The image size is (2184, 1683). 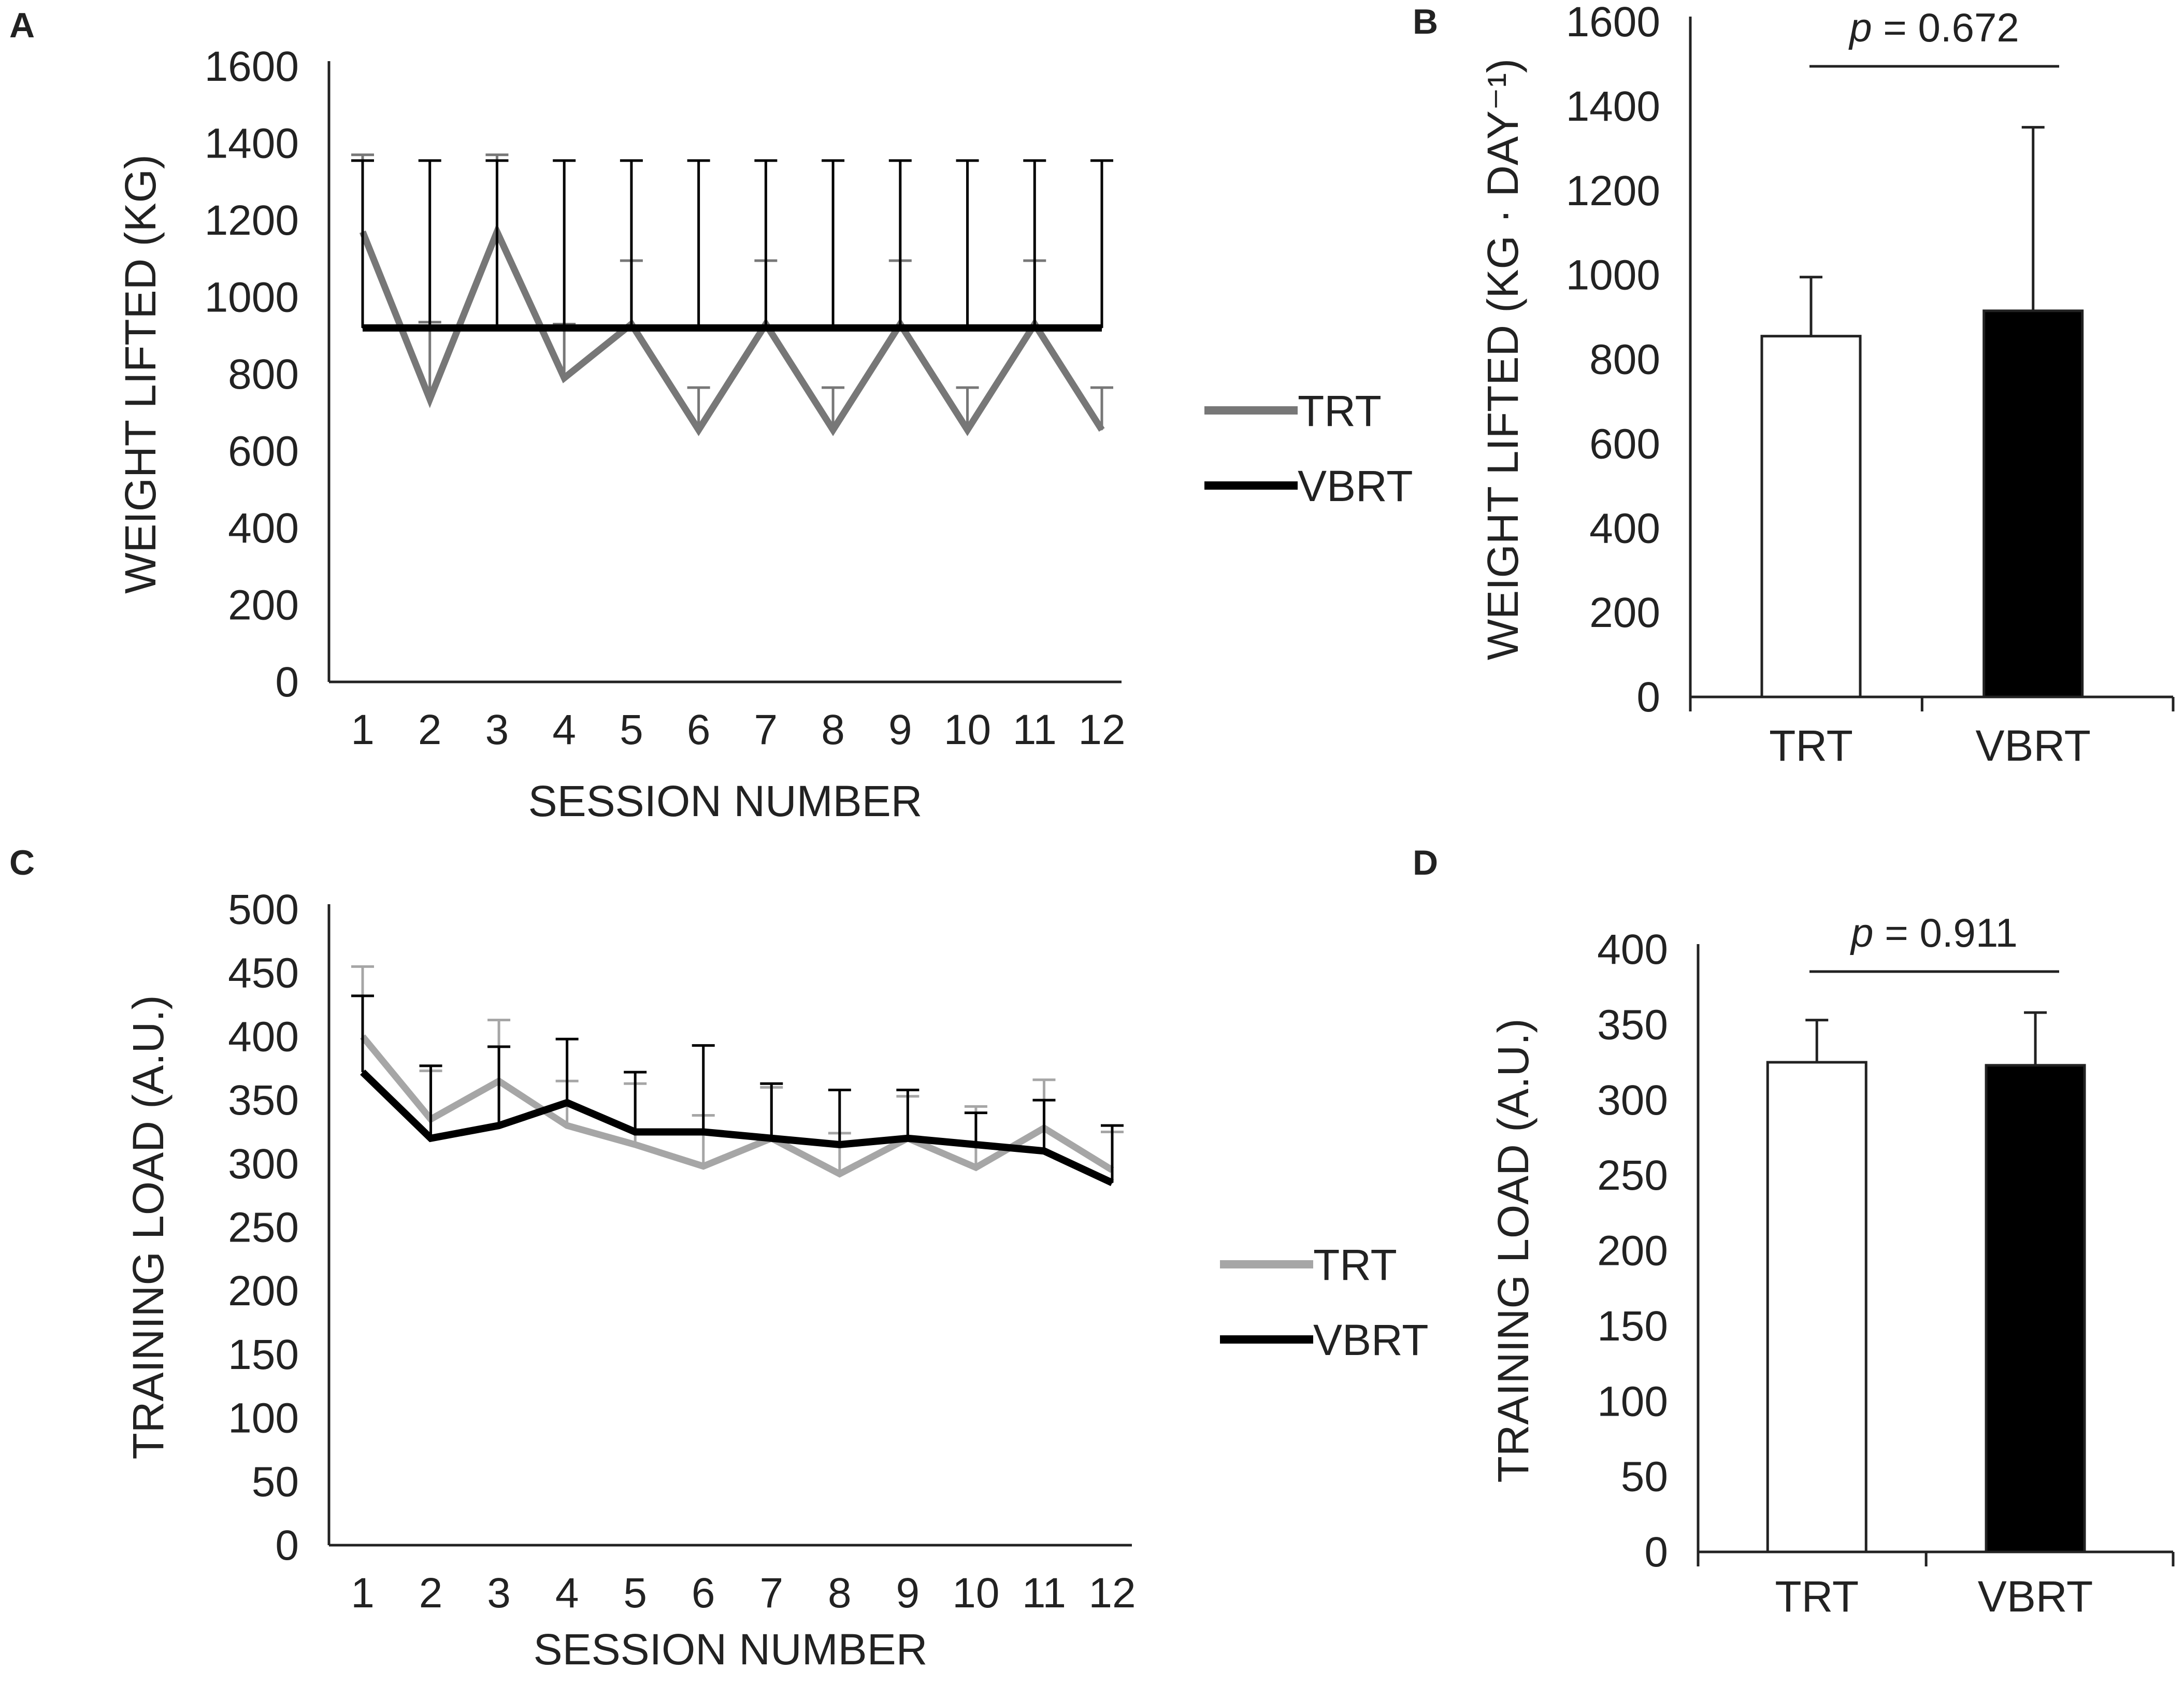 I want to click on x-tick-label: 4, so click(x=567, y=1594).